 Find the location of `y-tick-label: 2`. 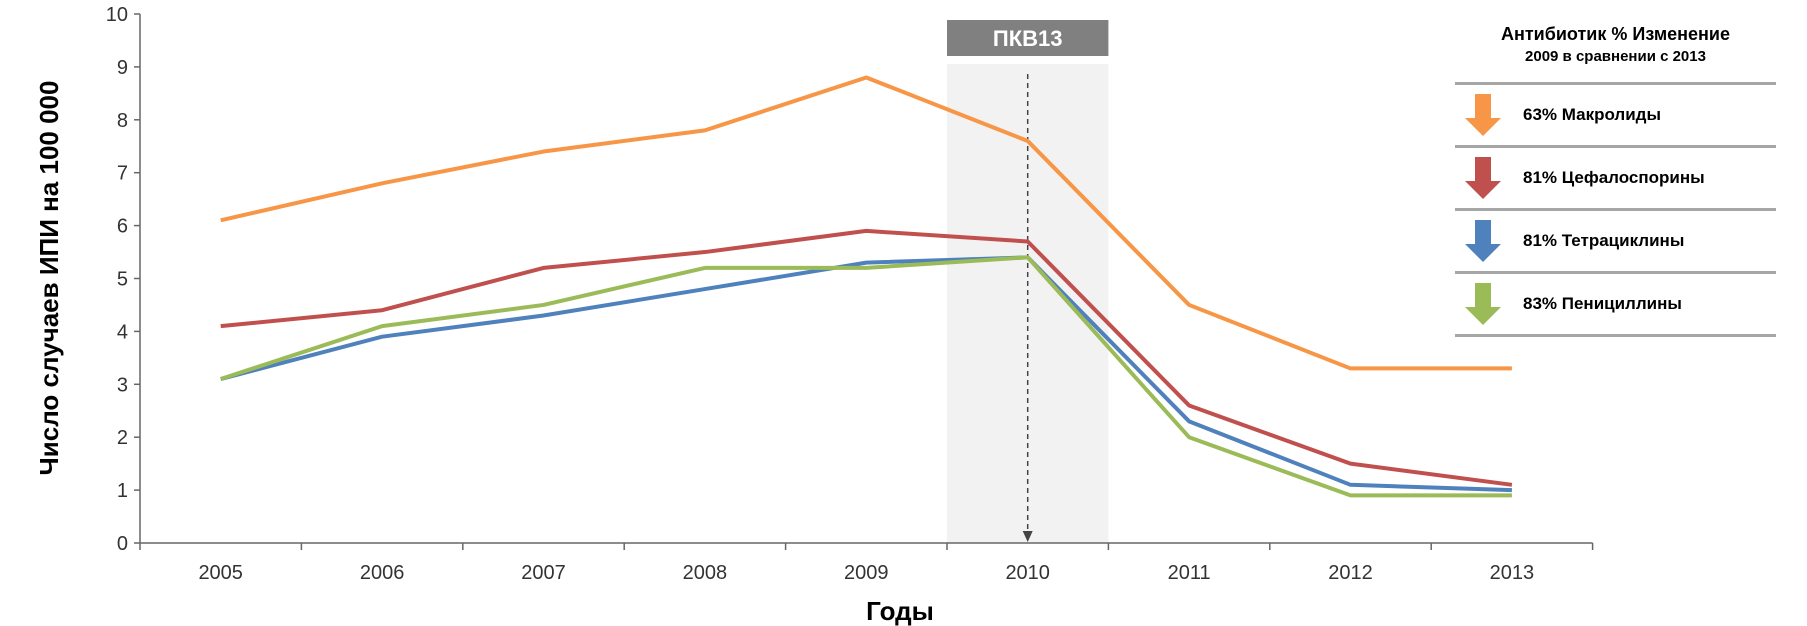

y-tick-label: 2 is located at coordinates (122, 438).